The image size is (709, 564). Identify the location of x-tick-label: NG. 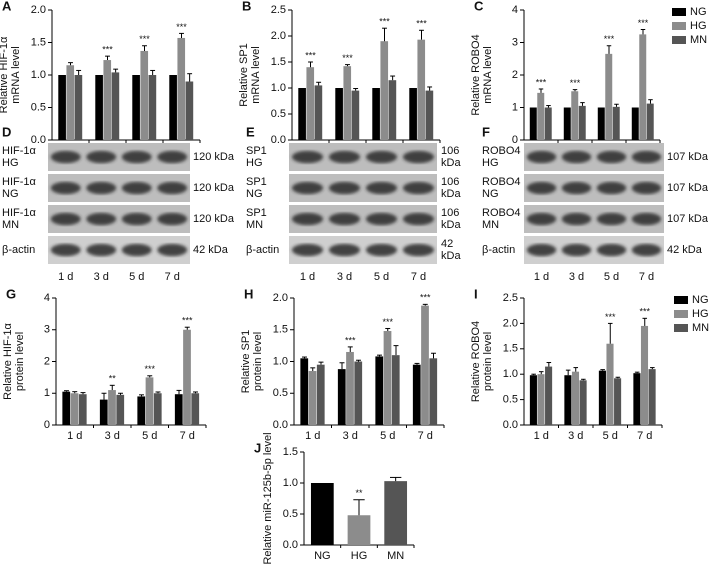
(322, 556).